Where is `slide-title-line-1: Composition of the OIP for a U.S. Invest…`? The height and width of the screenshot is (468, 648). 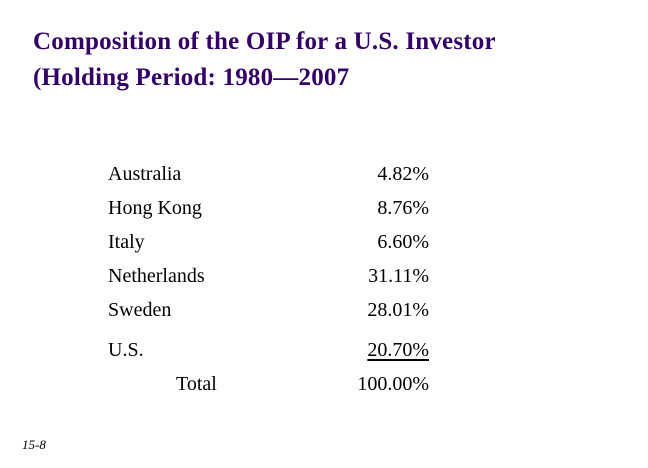 slide-title-line-1: Composition of the OIP for a U.S. Invest… is located at coordinates (264, 41).